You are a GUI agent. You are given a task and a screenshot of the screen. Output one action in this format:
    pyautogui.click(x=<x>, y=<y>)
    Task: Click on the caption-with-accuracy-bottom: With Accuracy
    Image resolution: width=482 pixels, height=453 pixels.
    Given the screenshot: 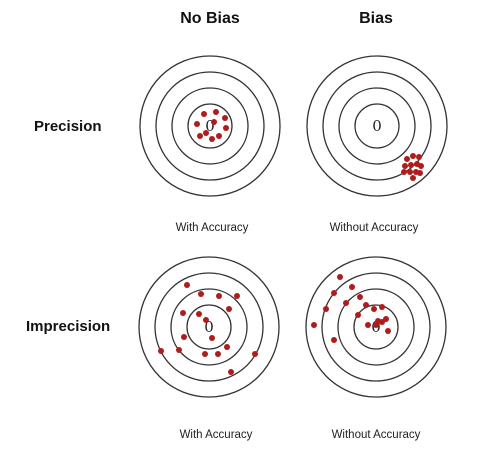 What is the action you would take?
    pyautogui.click(x=216, y=435)
    